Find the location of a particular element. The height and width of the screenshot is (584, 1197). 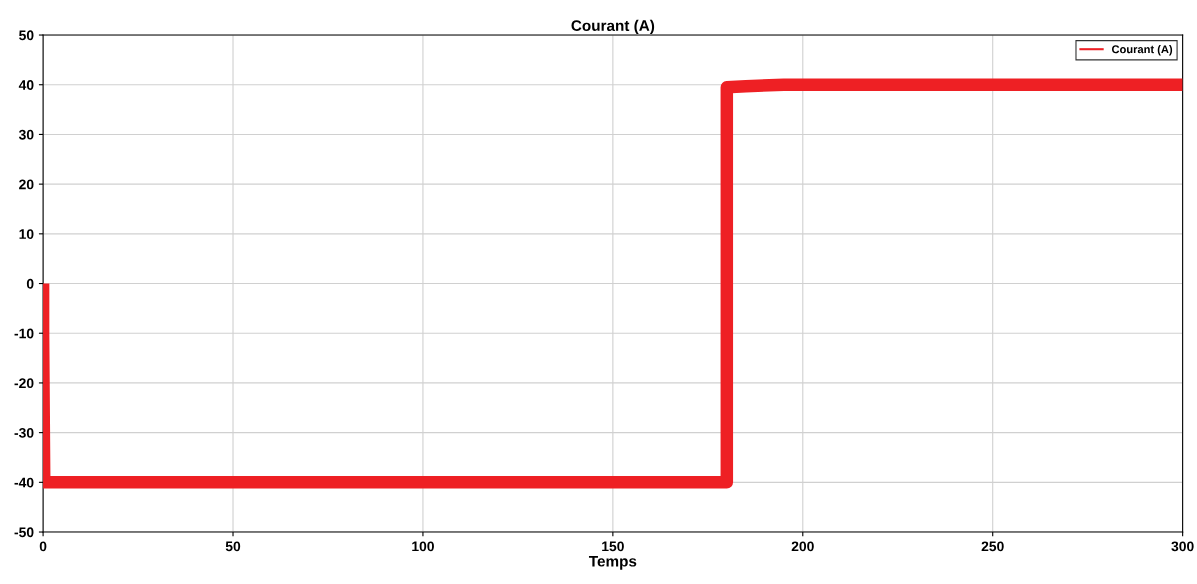

y-tick-label: 10 is located at coordinates (26, 234).